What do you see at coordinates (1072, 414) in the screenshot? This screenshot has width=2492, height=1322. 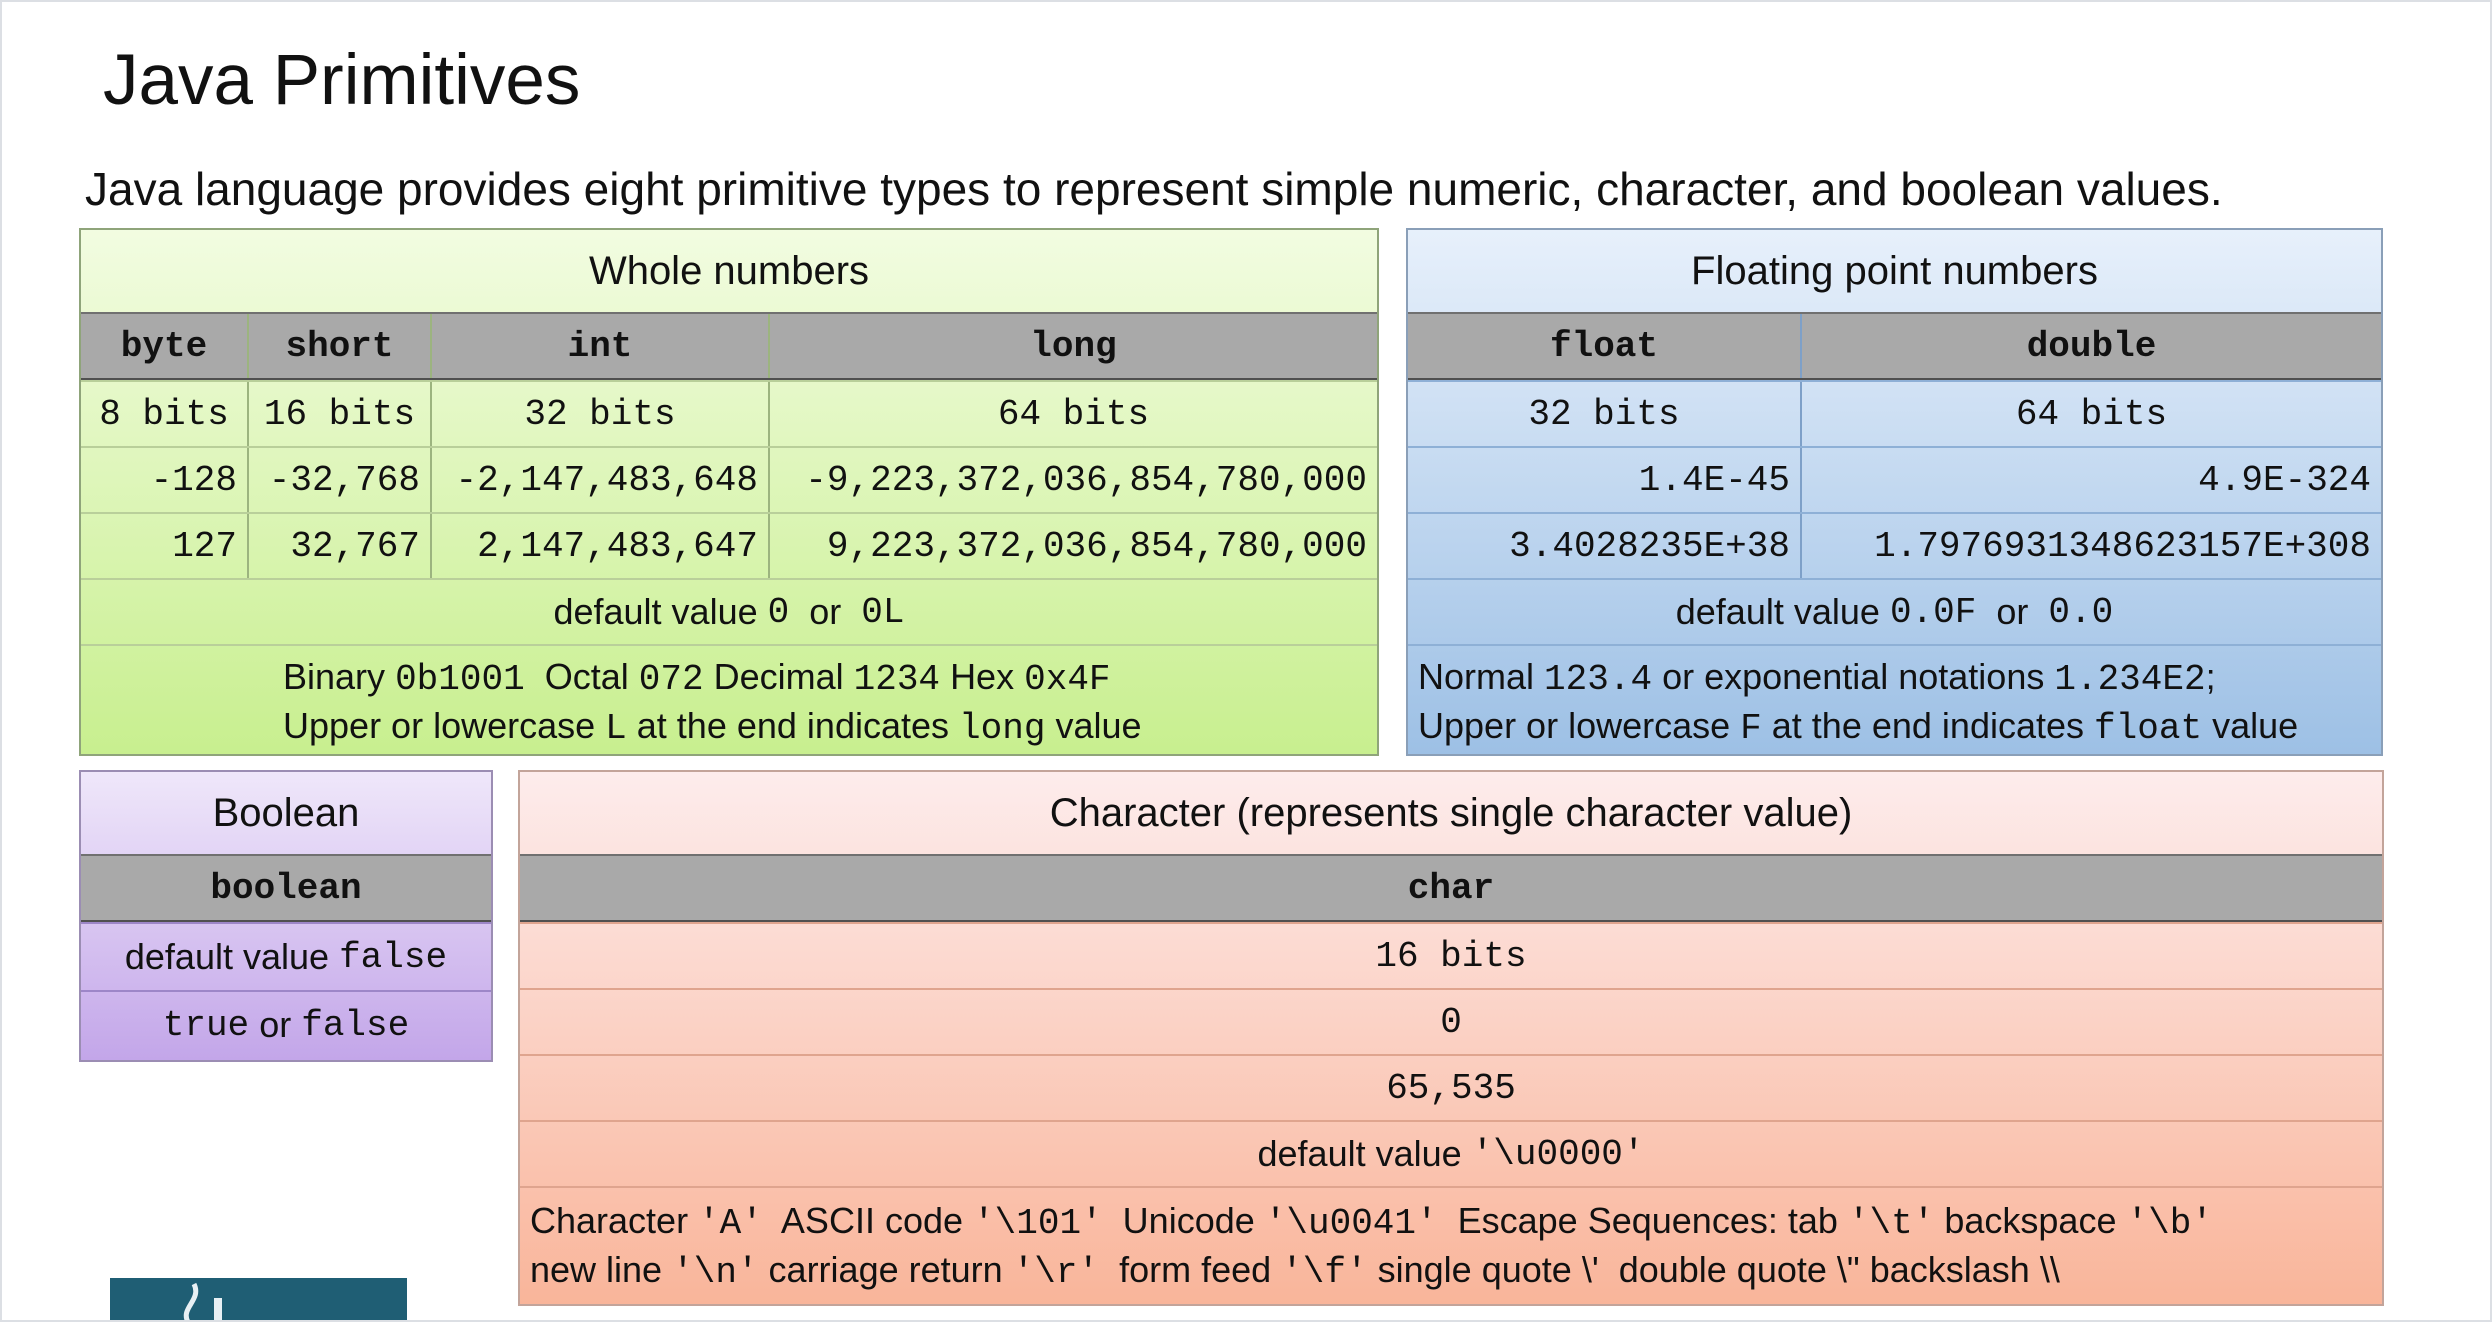 I see `long-bits: 64 bits` at bounding box center [1072, 414].